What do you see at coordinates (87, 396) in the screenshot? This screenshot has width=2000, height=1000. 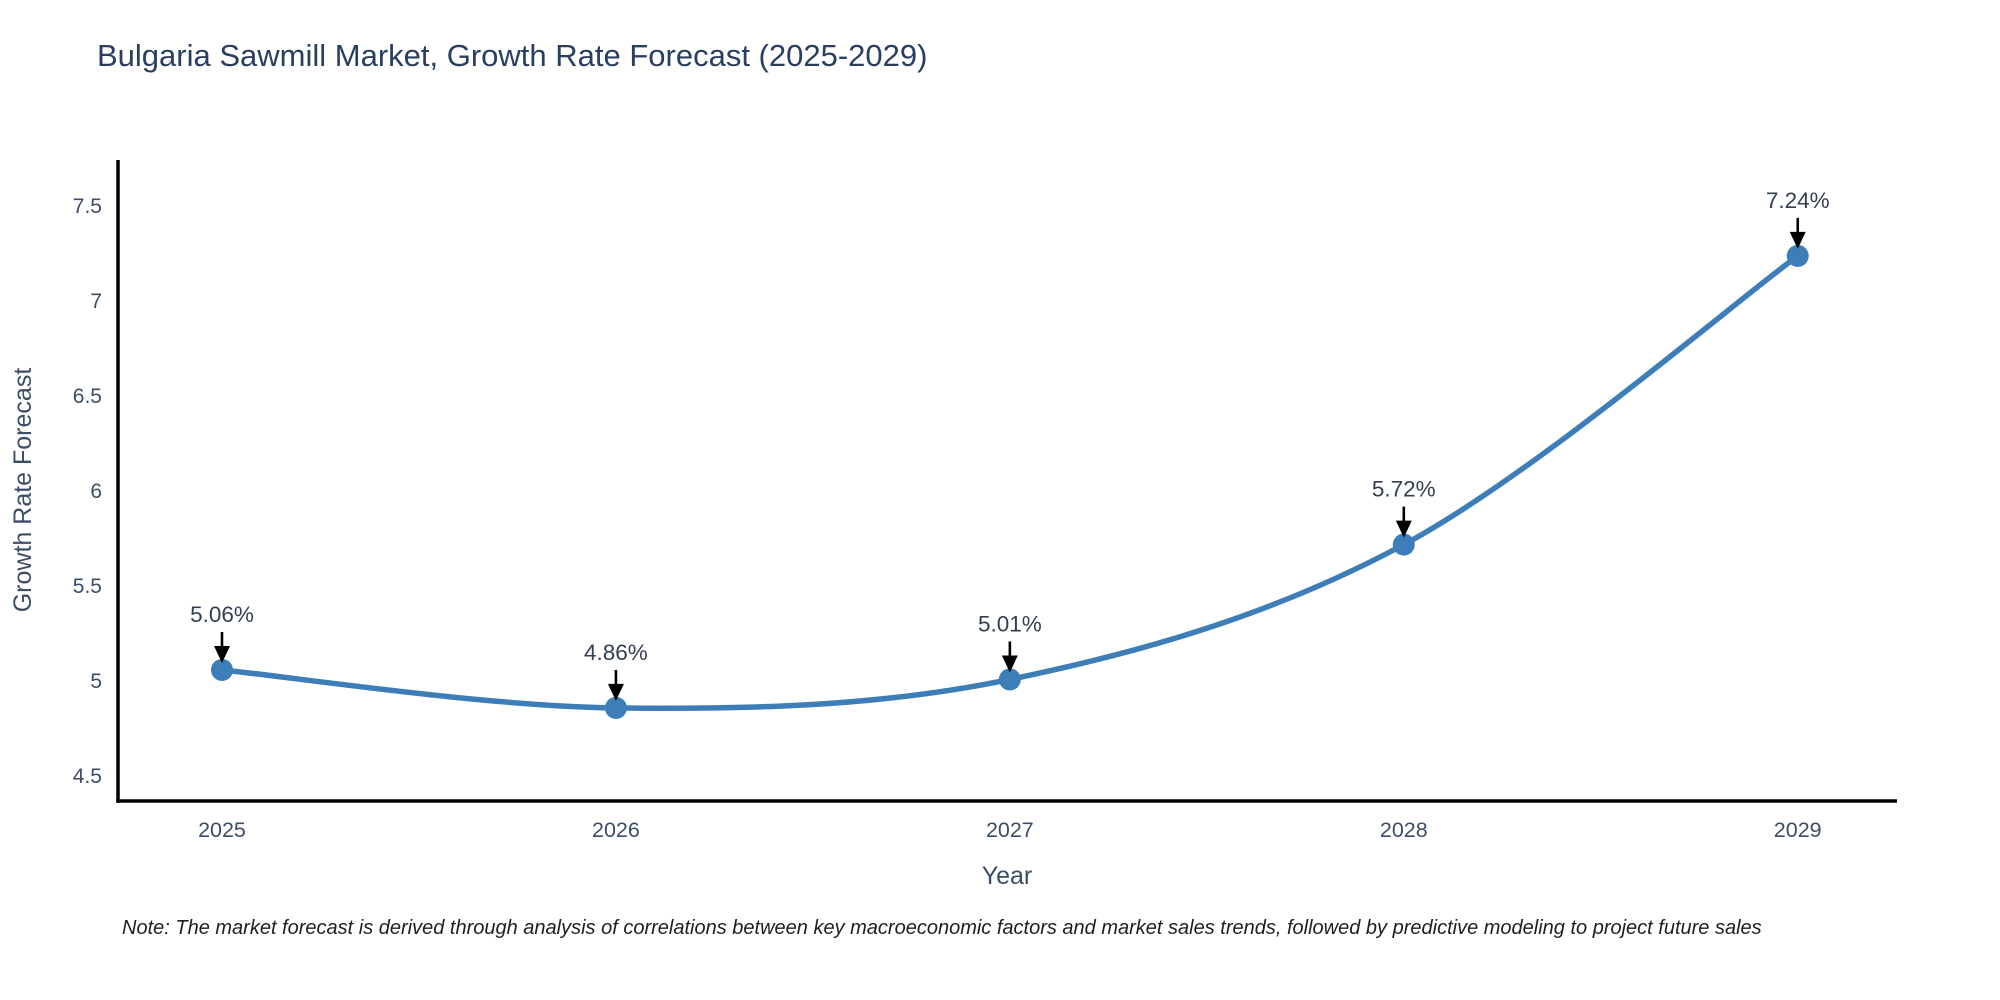 I see `y-tick-label: 6.5` at bounding box center [87, 396].